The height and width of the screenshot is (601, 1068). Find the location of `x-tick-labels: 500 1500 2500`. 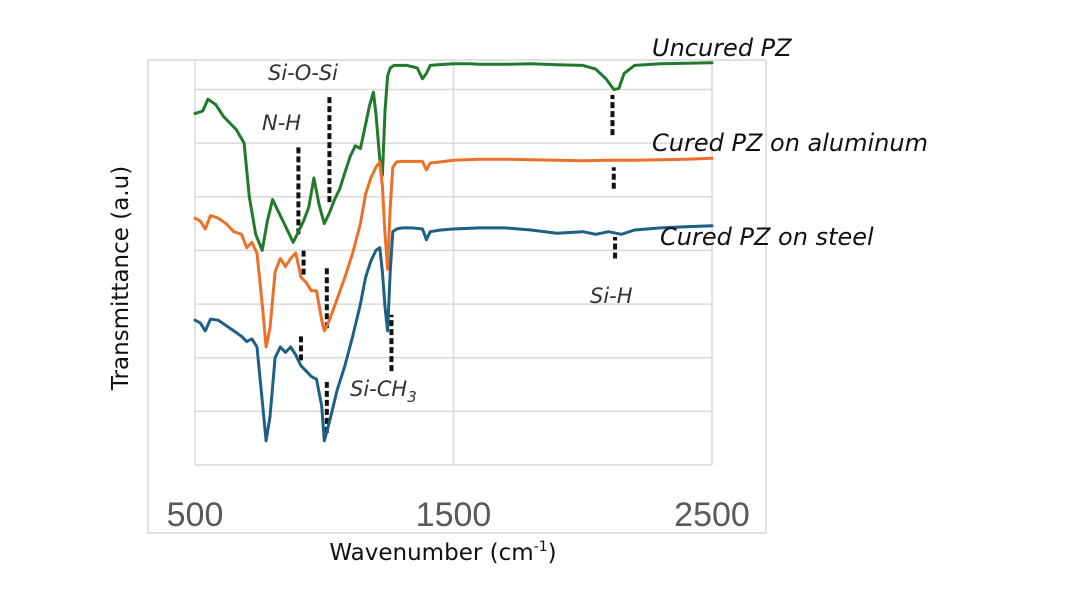

x-tick-labels: 500 1500 2500 is located at coordinates (458, 515).